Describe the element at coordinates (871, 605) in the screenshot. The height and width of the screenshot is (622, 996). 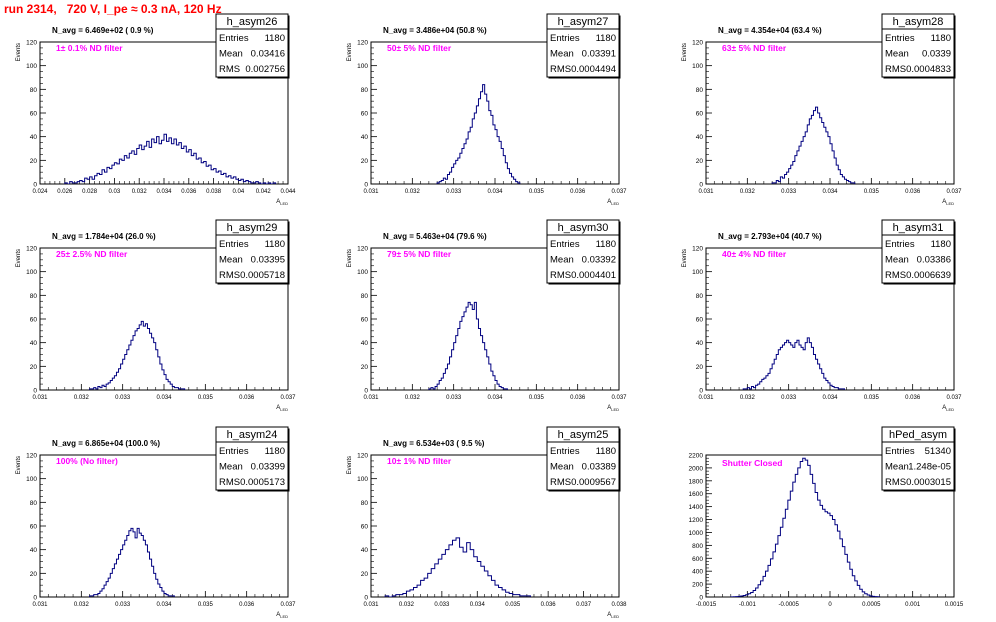
I see `x-tick-label: 0.0005` at that location.